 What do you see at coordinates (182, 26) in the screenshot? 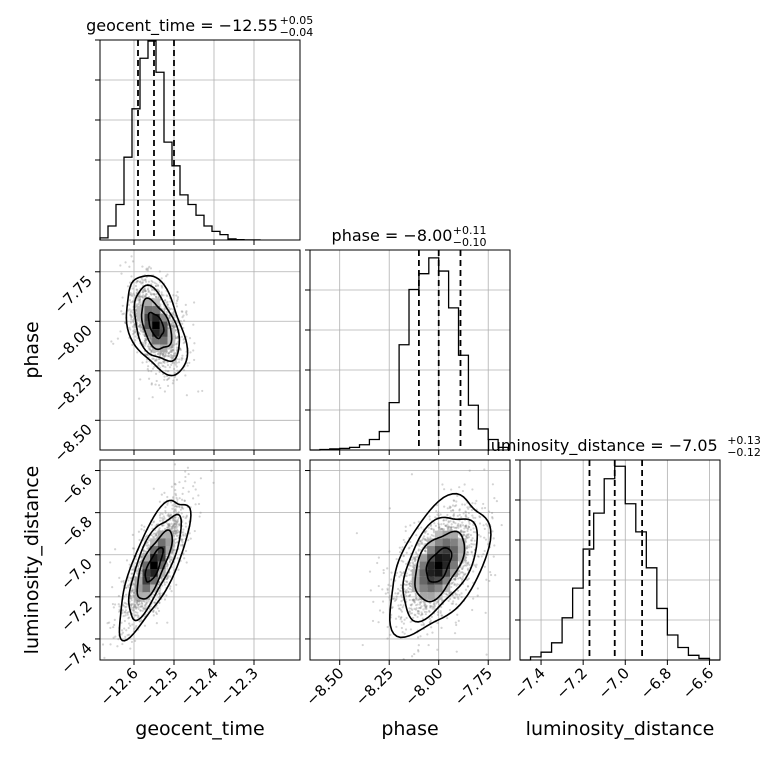
I see `histogram-title: geocent_time = −12.55` at bounding box center [182, 26].